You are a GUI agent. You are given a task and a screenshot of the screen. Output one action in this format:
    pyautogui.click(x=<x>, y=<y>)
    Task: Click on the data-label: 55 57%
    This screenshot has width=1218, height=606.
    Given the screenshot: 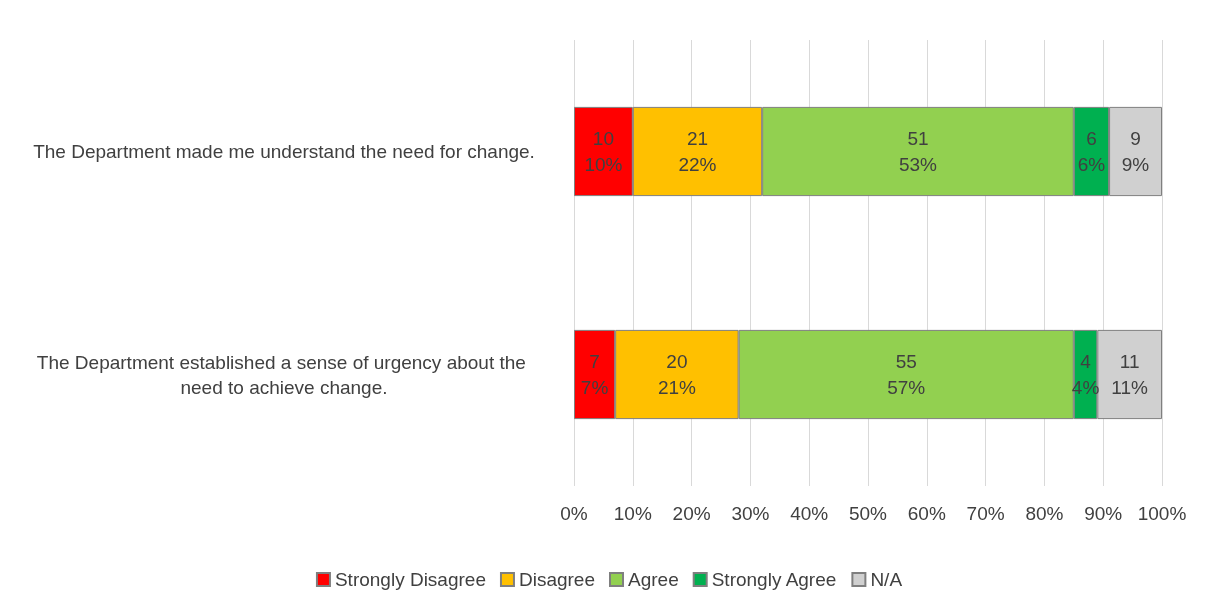 What is the action you would take?
    pyautogui.click(x=906, y=374)
    